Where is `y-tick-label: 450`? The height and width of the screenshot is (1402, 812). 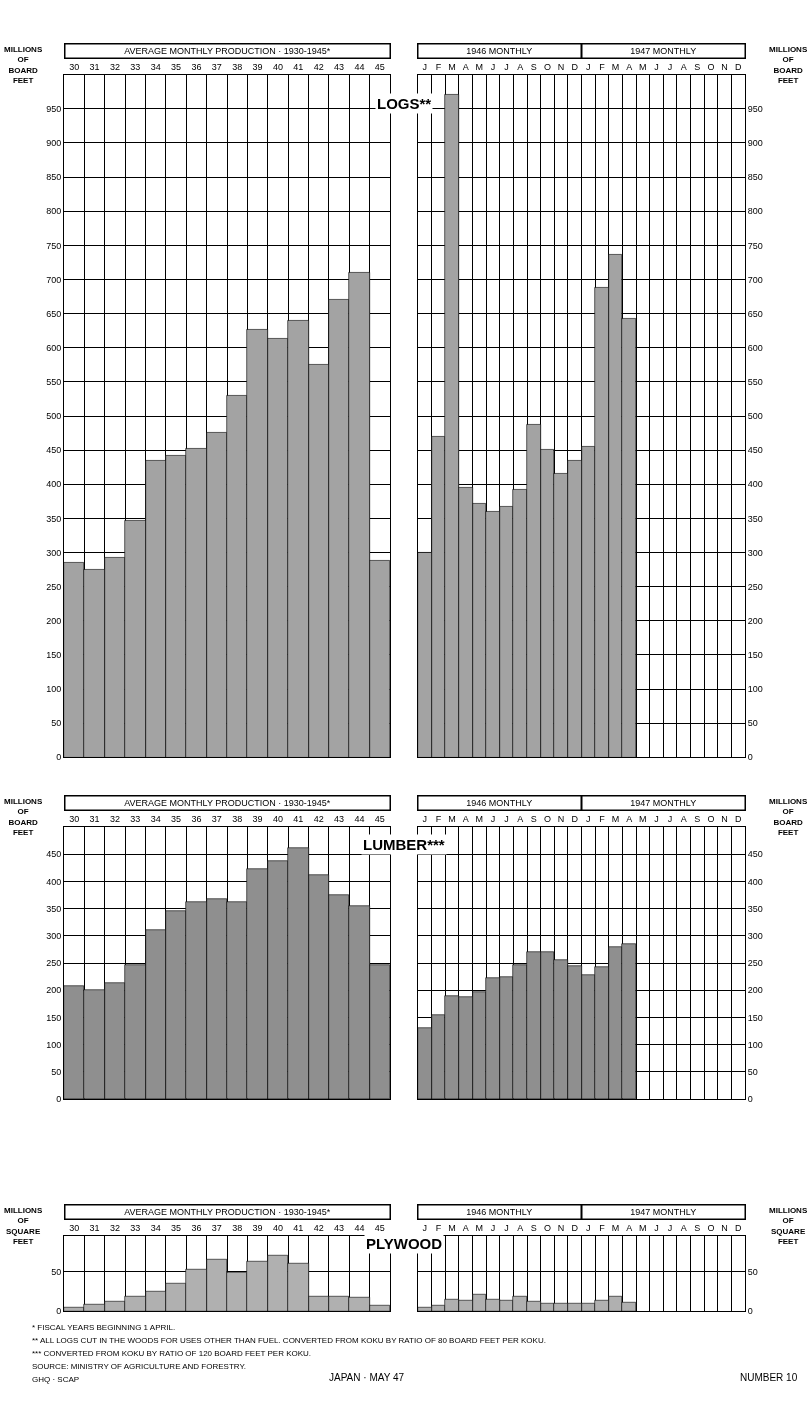 y-tick-label: 450 is located at coordinates (755, 854).